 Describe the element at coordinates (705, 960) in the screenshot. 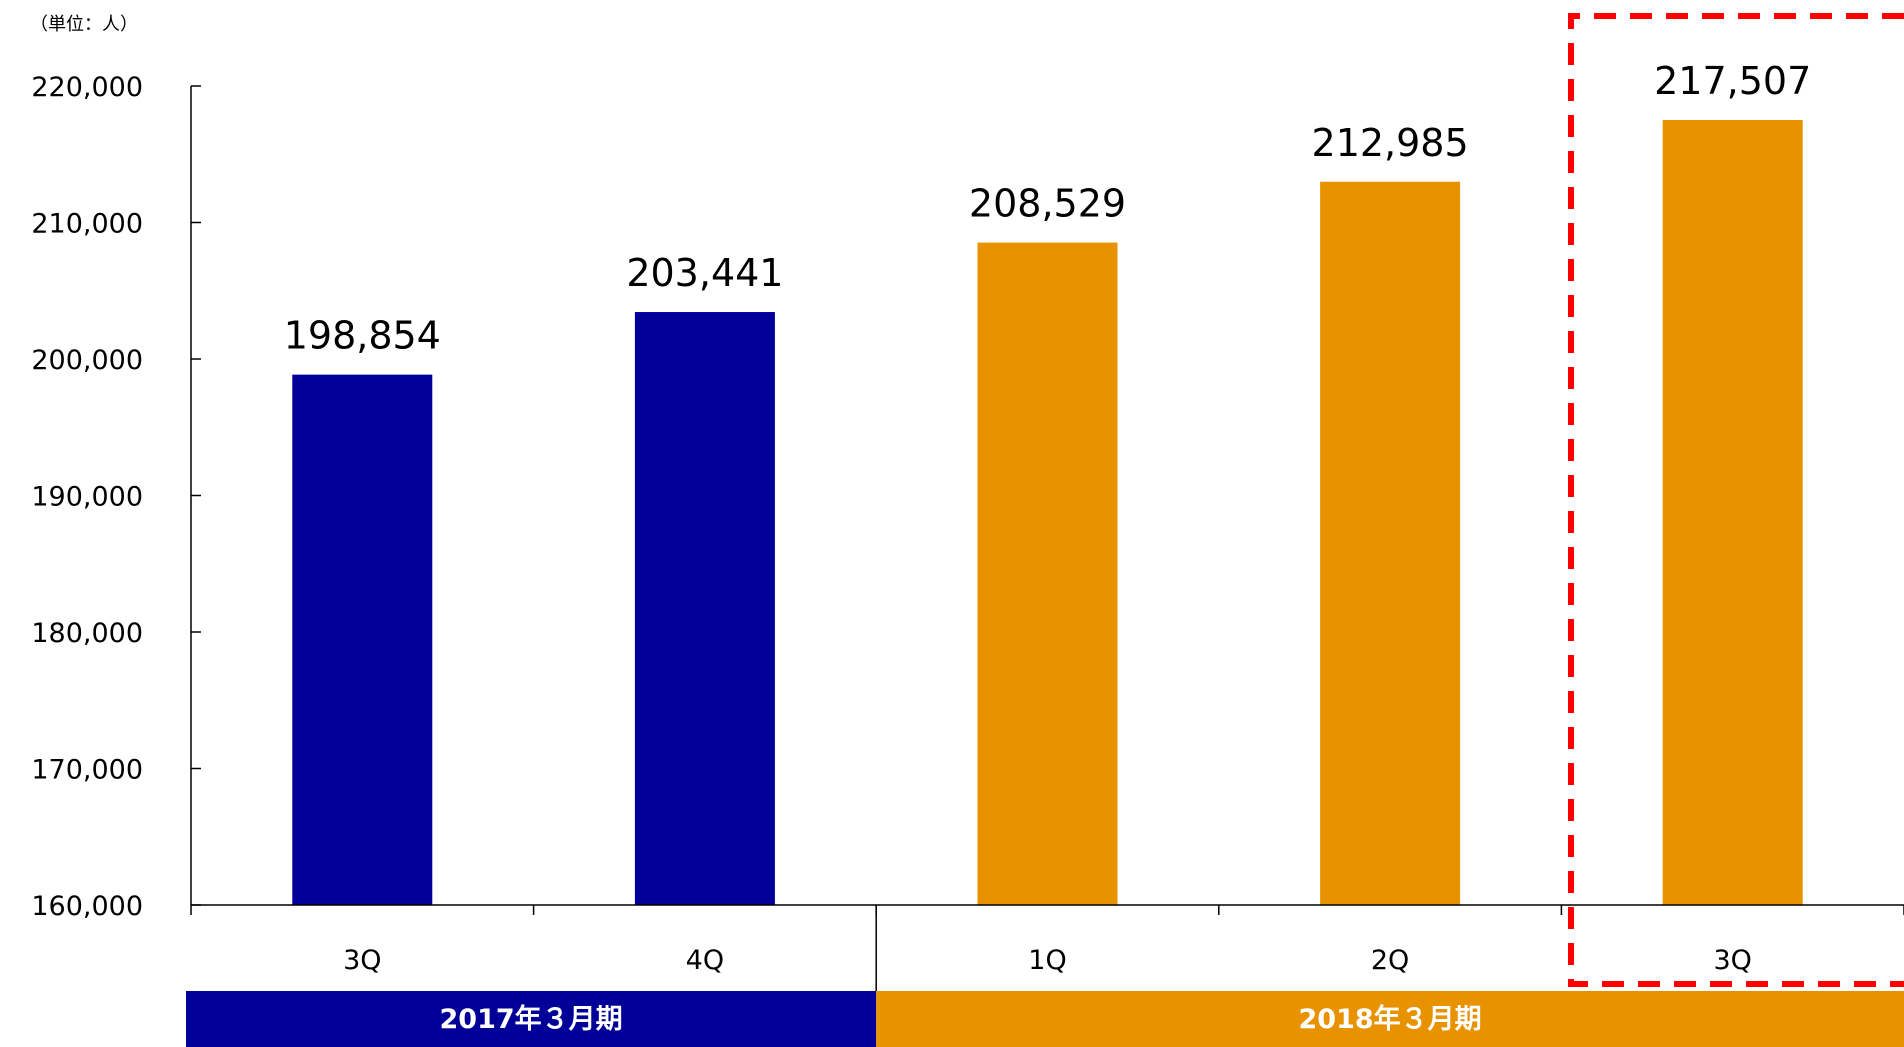

I see `x-tick-label: 4Q` at that location.